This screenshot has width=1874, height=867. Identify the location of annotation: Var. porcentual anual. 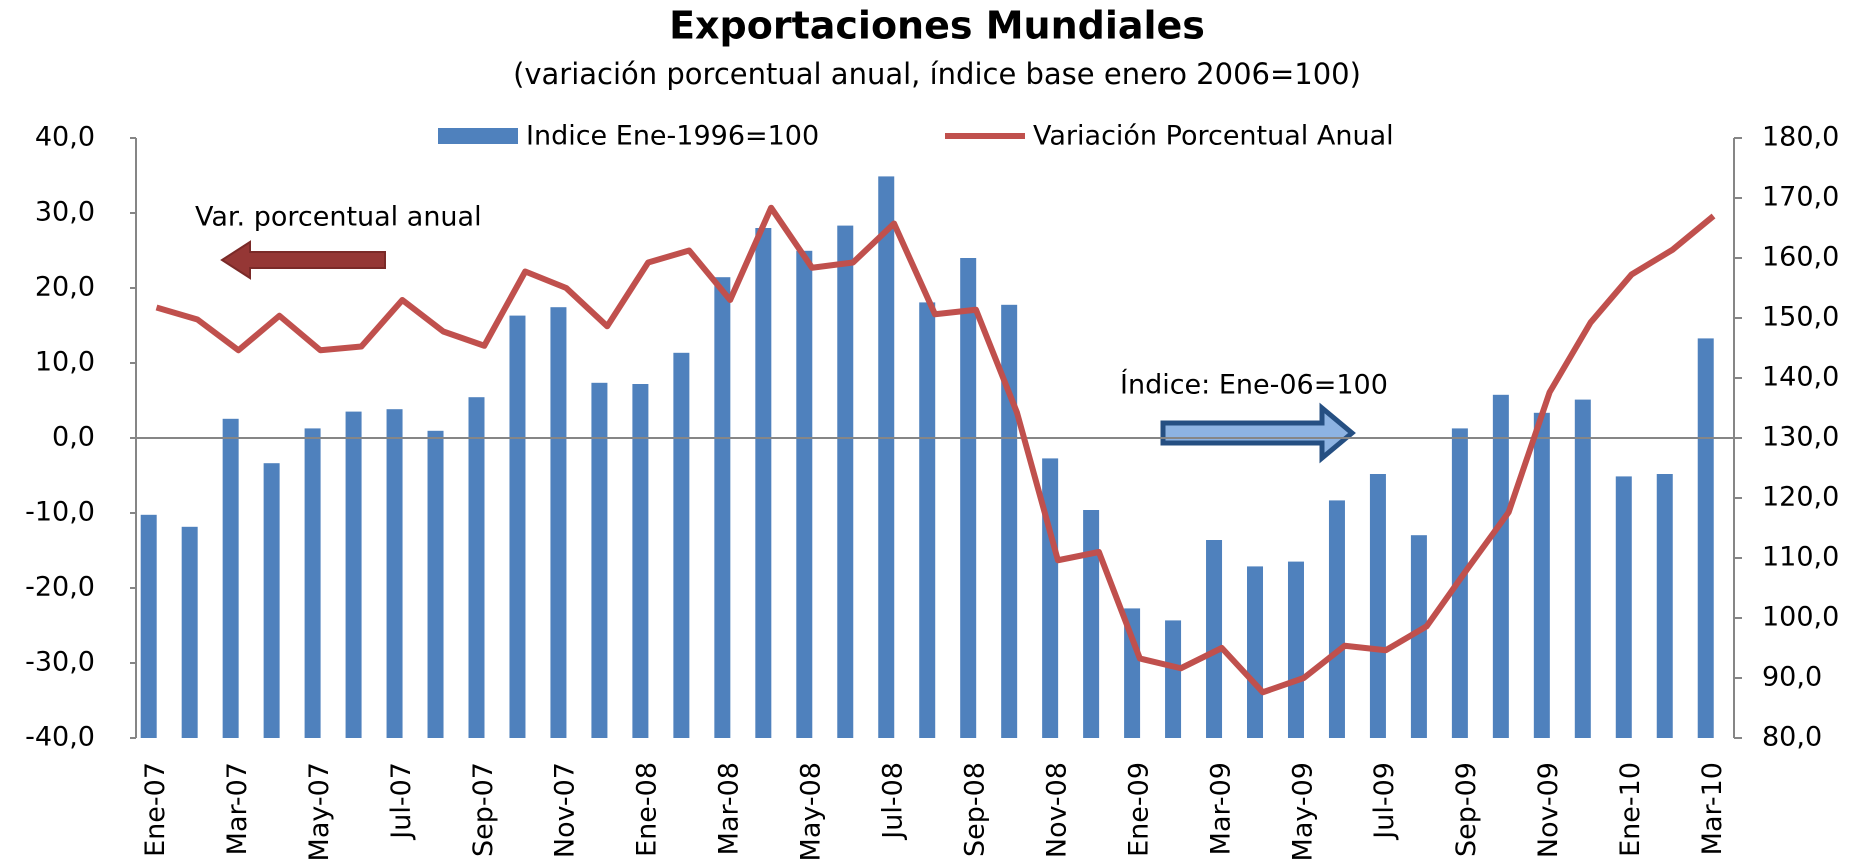
(338, 217).